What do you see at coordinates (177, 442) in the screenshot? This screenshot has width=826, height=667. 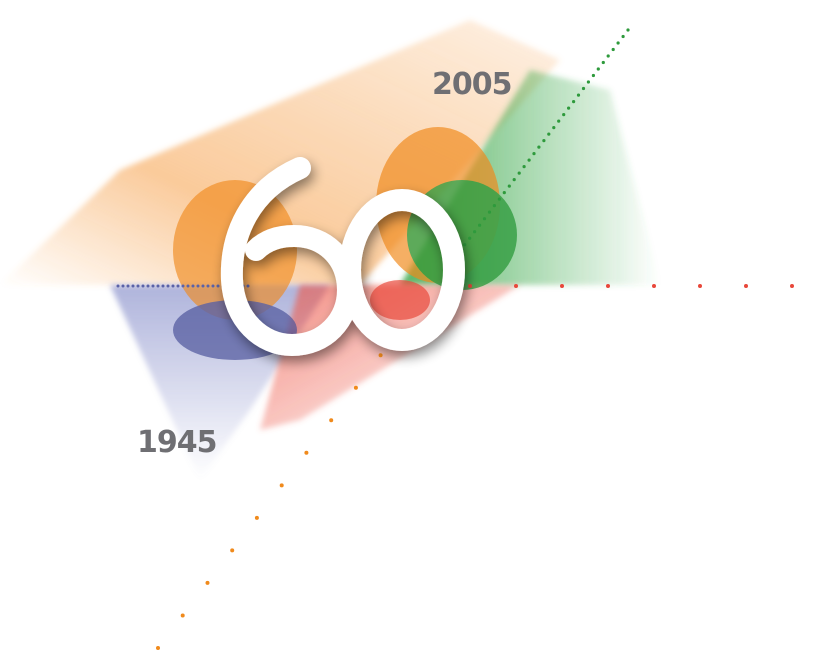 I see `start-year-label: 1945` at bounding box center [177, 442].